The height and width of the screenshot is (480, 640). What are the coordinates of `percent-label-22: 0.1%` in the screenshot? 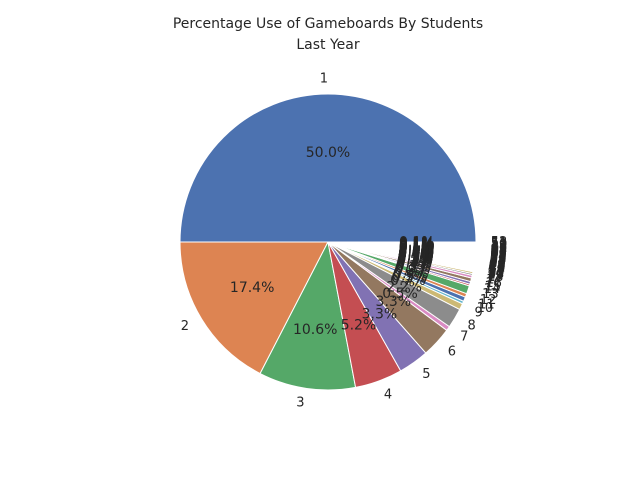 It's located at (415, 259).